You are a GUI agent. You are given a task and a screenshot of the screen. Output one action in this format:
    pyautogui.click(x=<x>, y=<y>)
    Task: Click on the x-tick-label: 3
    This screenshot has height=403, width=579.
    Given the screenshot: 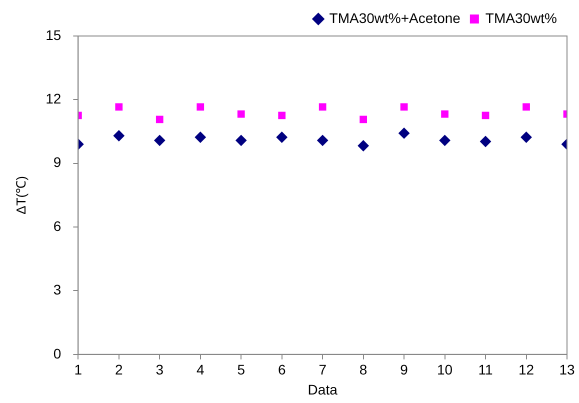 What is the action you would take?
    pyautogui.click(x=160, y=370)
    